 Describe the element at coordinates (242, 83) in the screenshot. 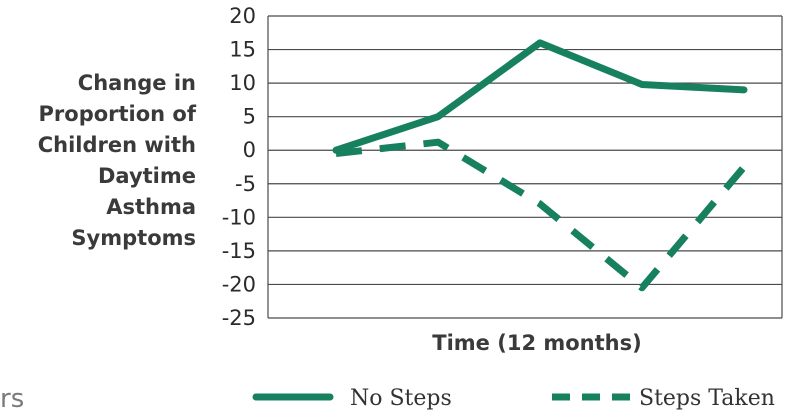

I see `y-tick-label: 10` at that location.